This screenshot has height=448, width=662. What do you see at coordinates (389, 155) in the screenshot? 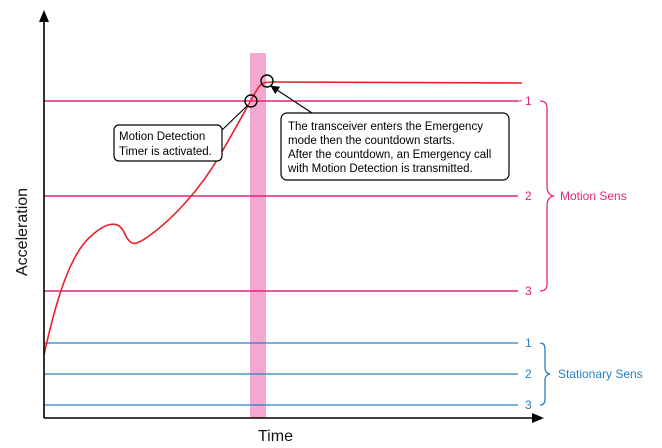
I see `emergency-callout-line-3: After the countdown, an Emergency call` at bounding box center [389, 155].